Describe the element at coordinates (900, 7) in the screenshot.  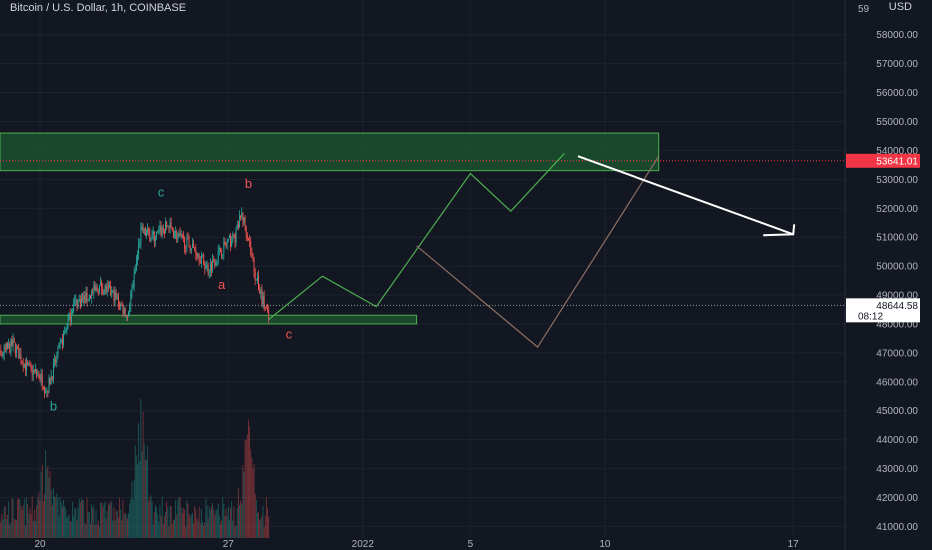
I see `currency-label: USD` at that location.